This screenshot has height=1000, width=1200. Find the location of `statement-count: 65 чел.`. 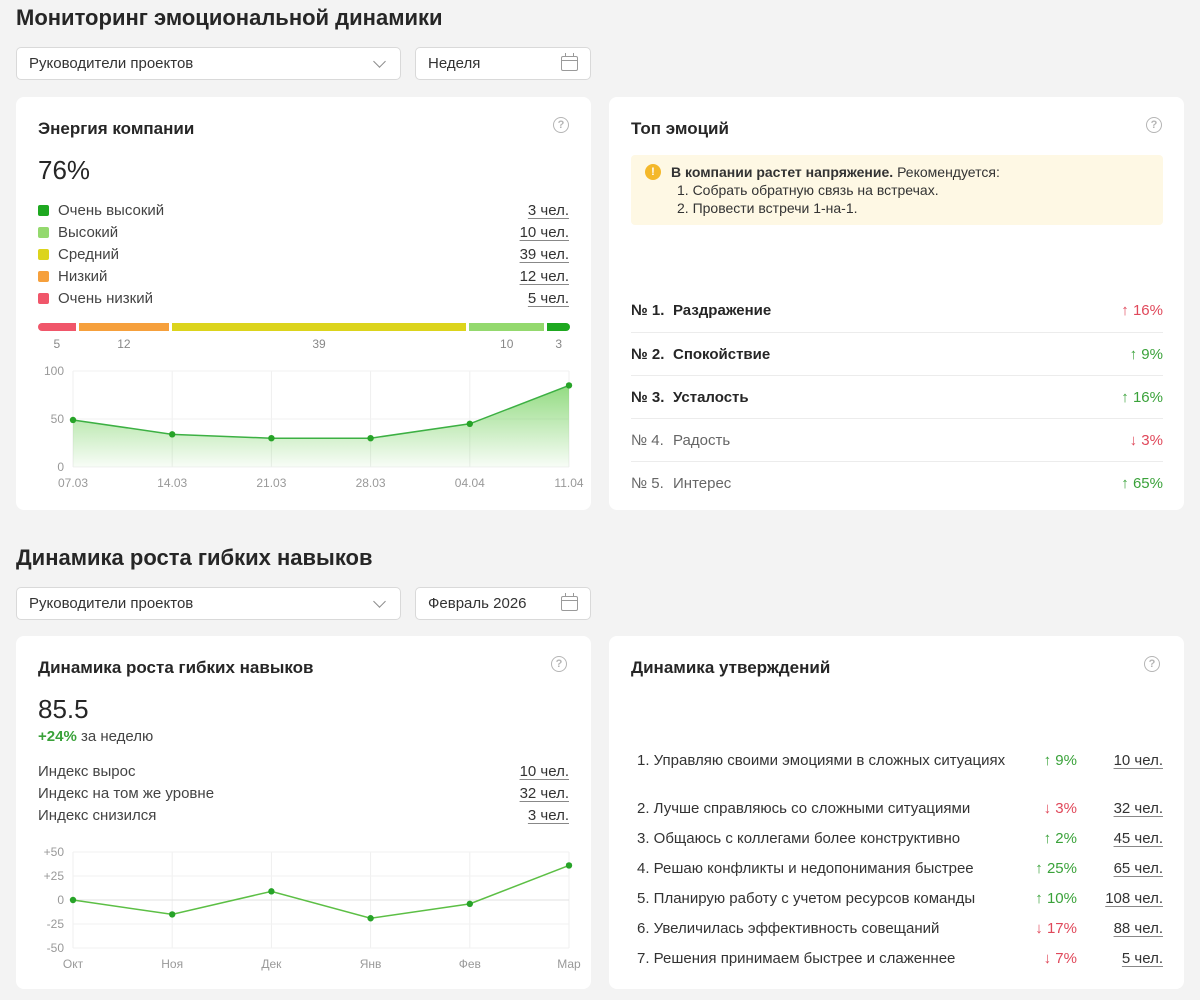

statement-count: 65 чел. is located at coordinates (1138, 868).